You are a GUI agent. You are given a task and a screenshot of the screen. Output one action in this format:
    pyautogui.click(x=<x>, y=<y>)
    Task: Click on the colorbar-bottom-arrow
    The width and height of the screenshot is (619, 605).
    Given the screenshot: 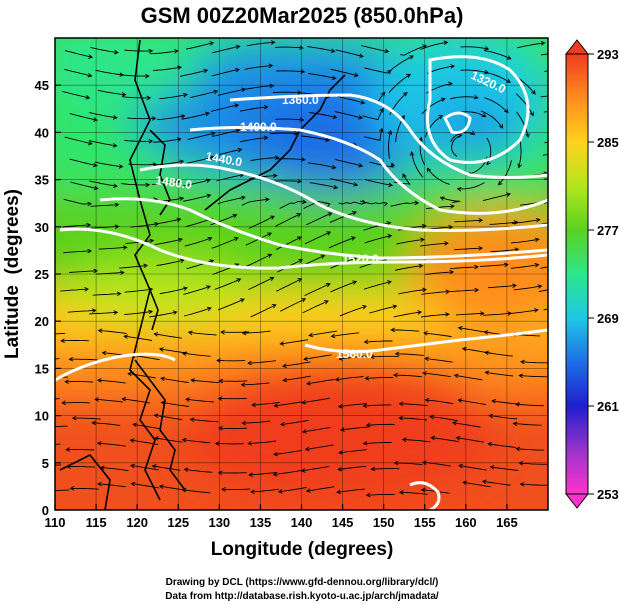 What is the action you would take?
    pyautogui.click(x=577, y=501)
    